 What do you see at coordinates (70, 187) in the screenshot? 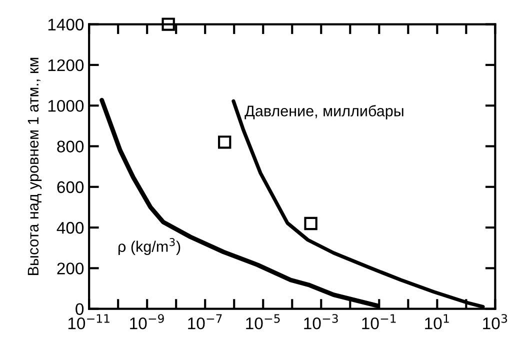
I see `y-tick-label: 600` at bounding box center [70, 187].